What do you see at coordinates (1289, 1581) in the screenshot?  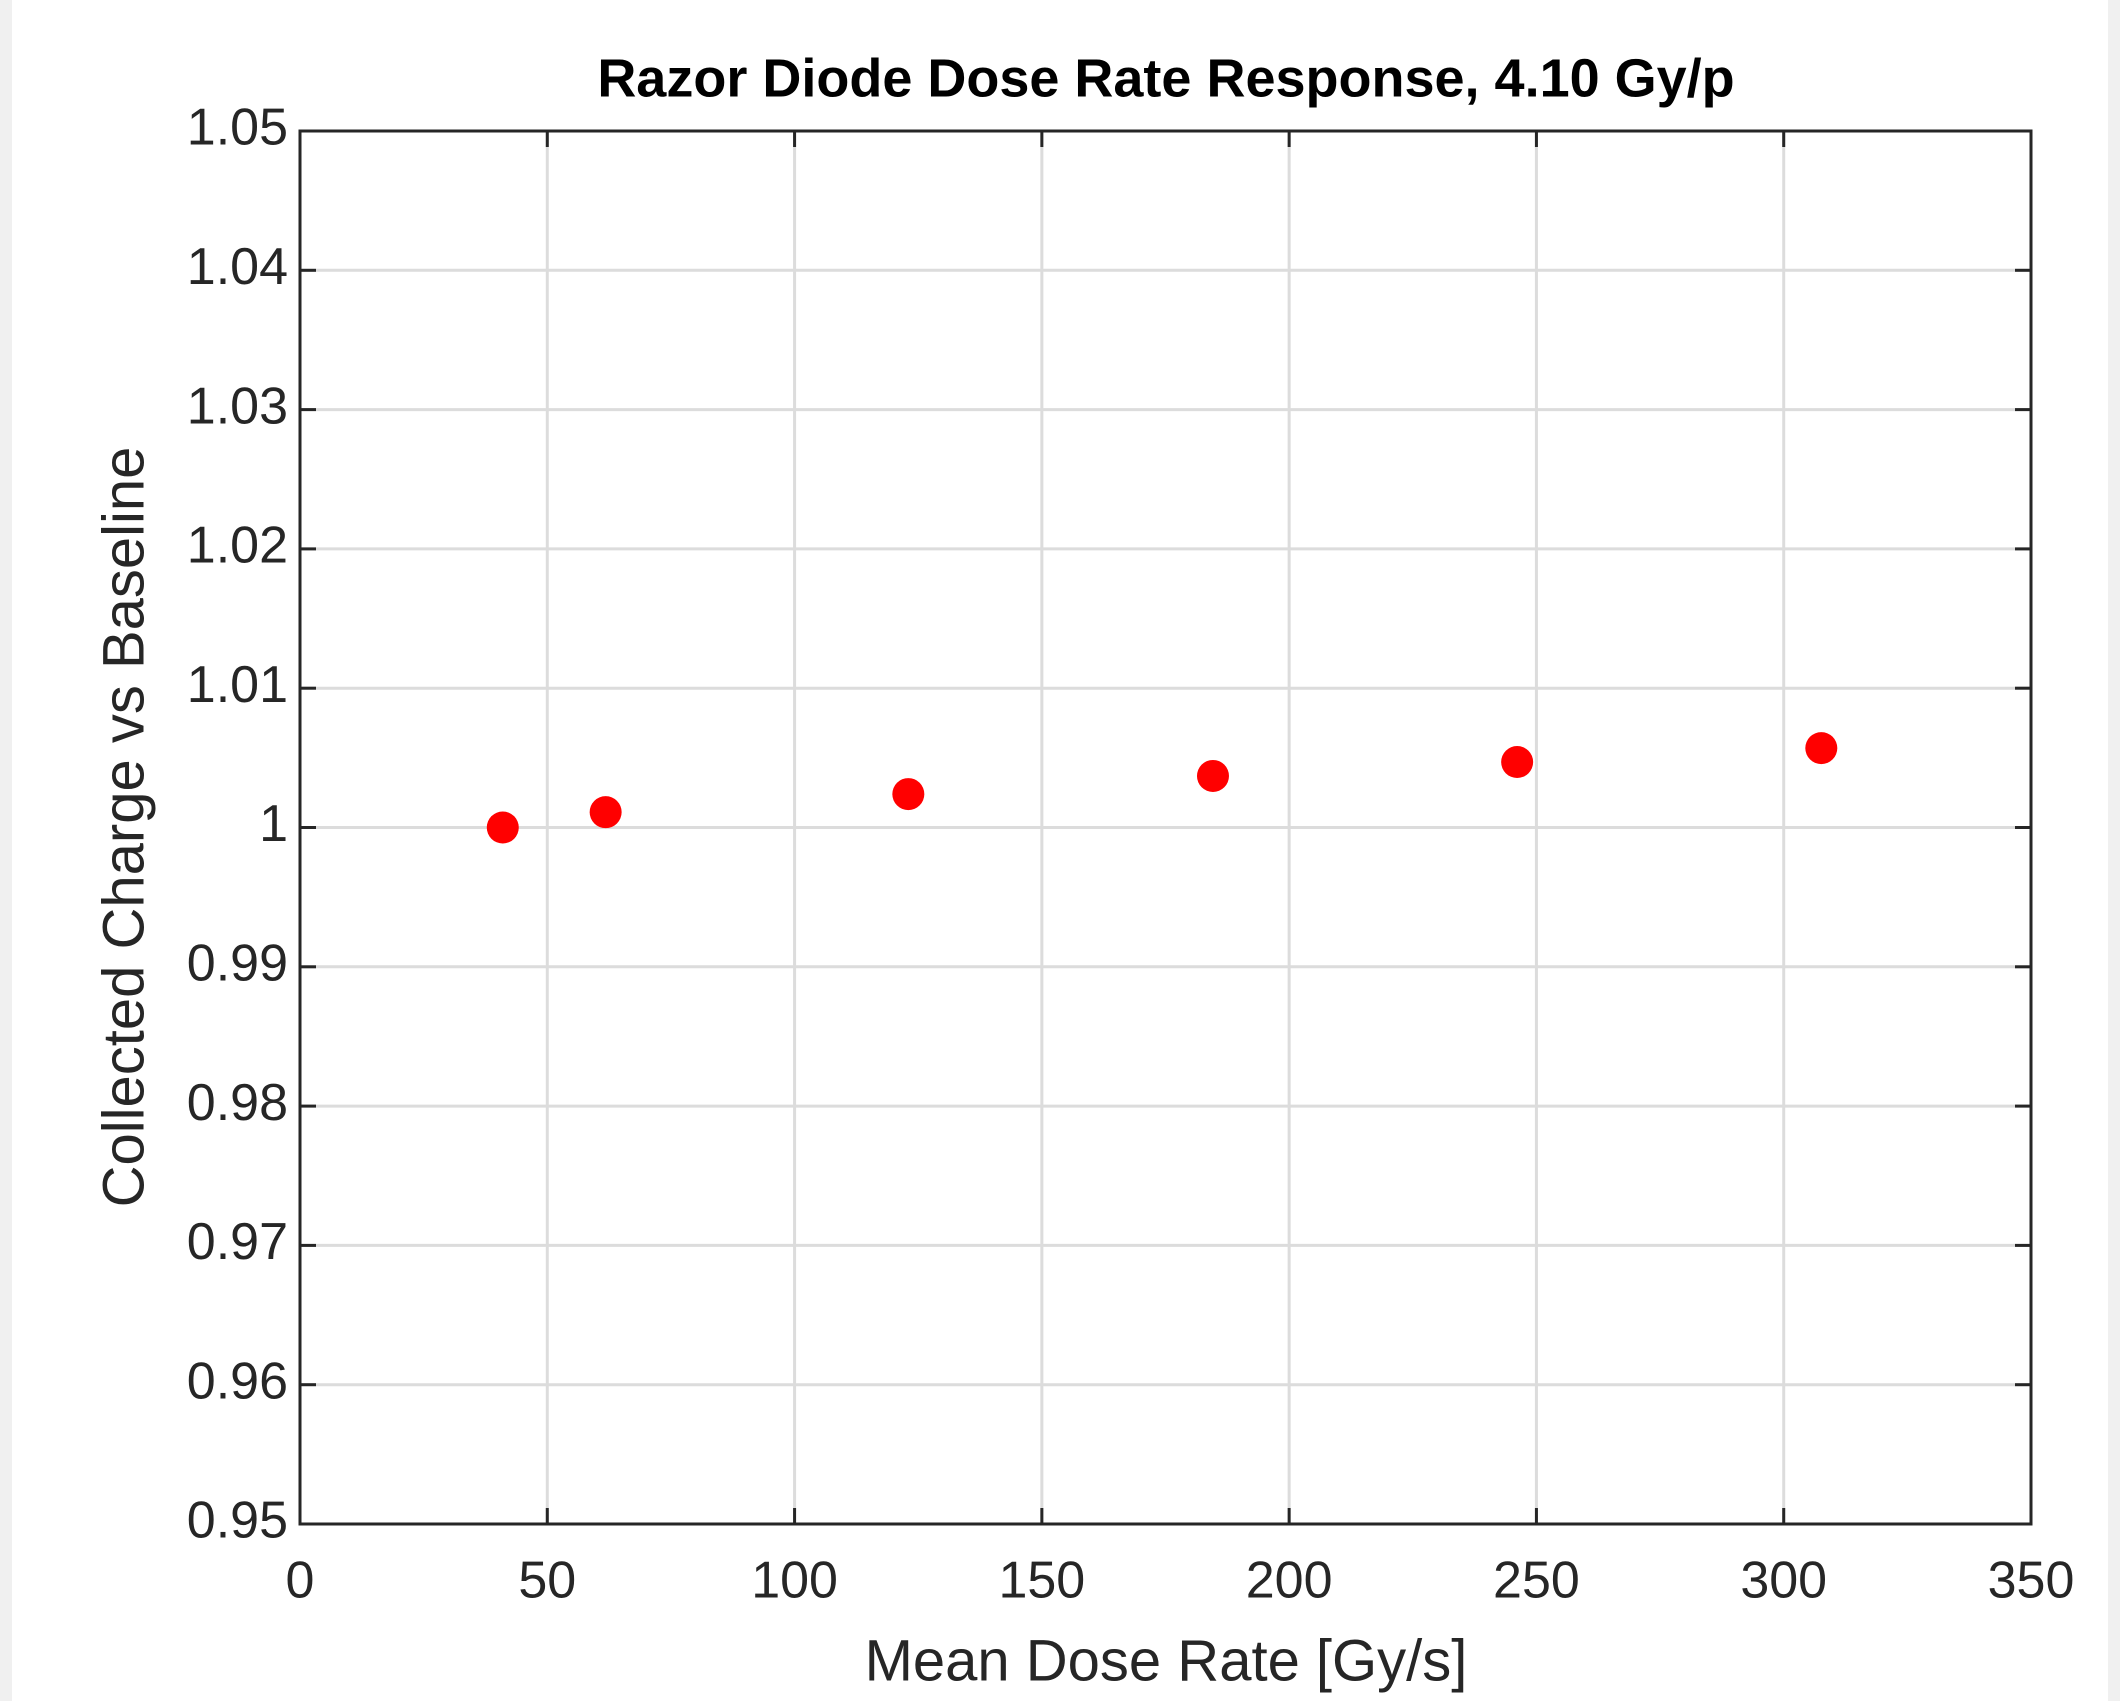 I see `x-tick-label: 200` at bounding box center [1289, 1581].